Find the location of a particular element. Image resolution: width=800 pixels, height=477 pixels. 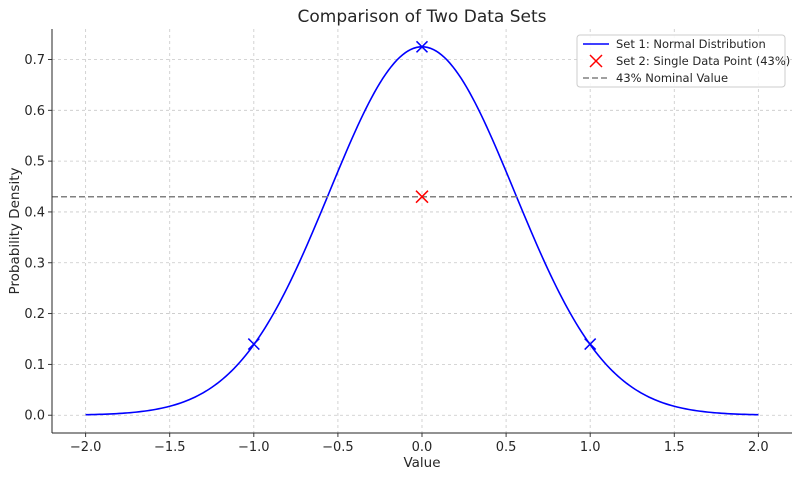

chart-title: Comparison of Two Data Sets is located at coordinates (421, 17).